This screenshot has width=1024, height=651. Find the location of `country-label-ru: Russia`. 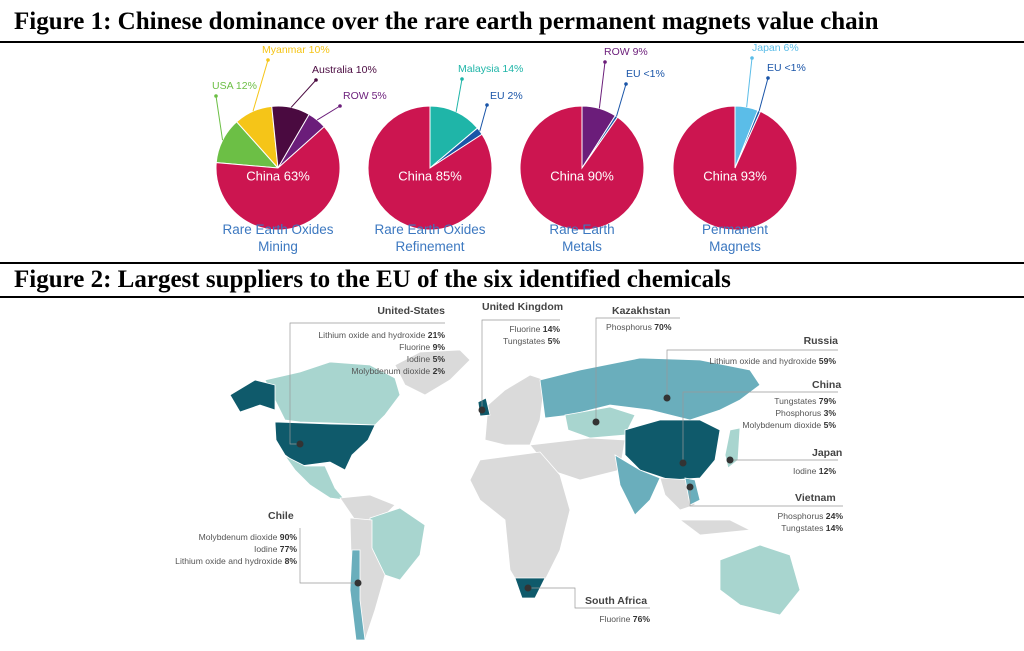

country-label-ru: Russia is located at coordinates (820, 341).